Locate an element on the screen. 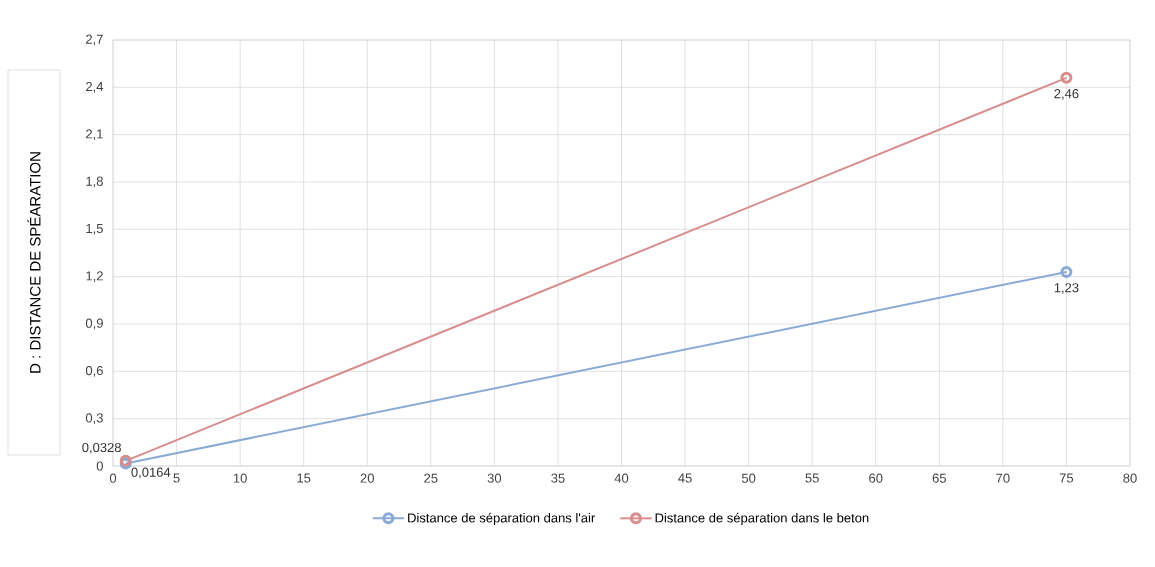 Image resolution: width=1155 pixels, height=567 pixels. x-tick-label: 60 is located at coordinates (876, 478).